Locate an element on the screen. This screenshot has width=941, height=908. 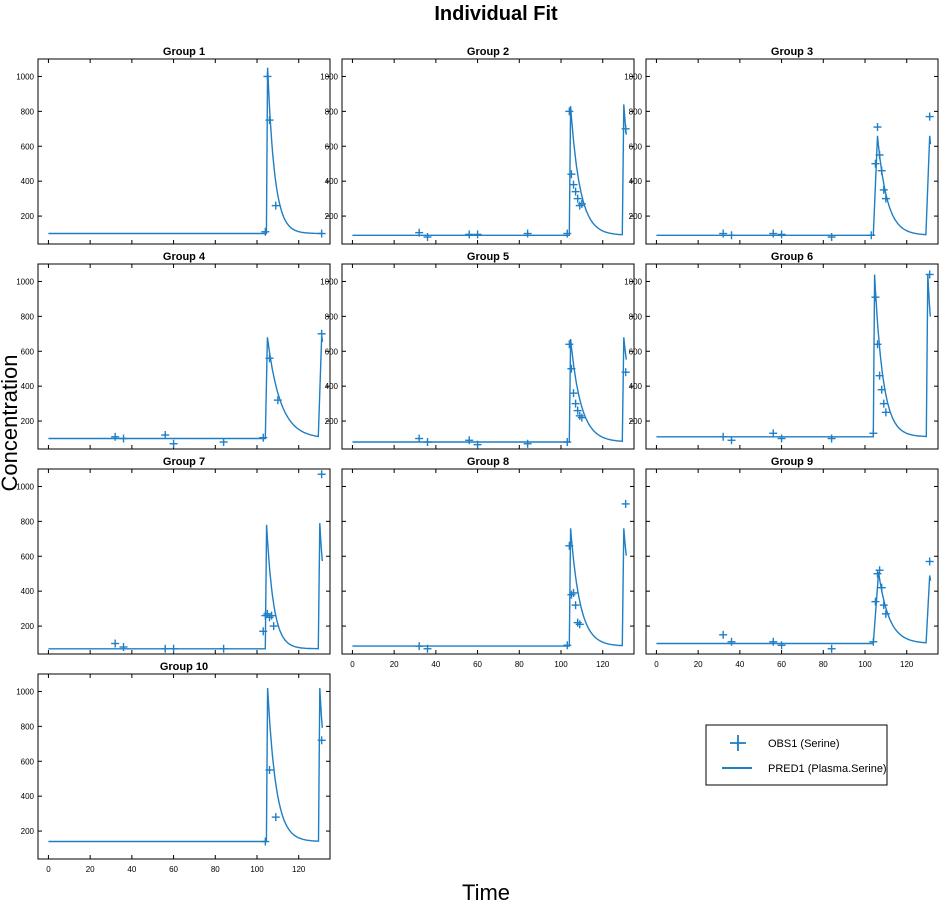
legend-obs-marker is located at coordinates (738, 743).